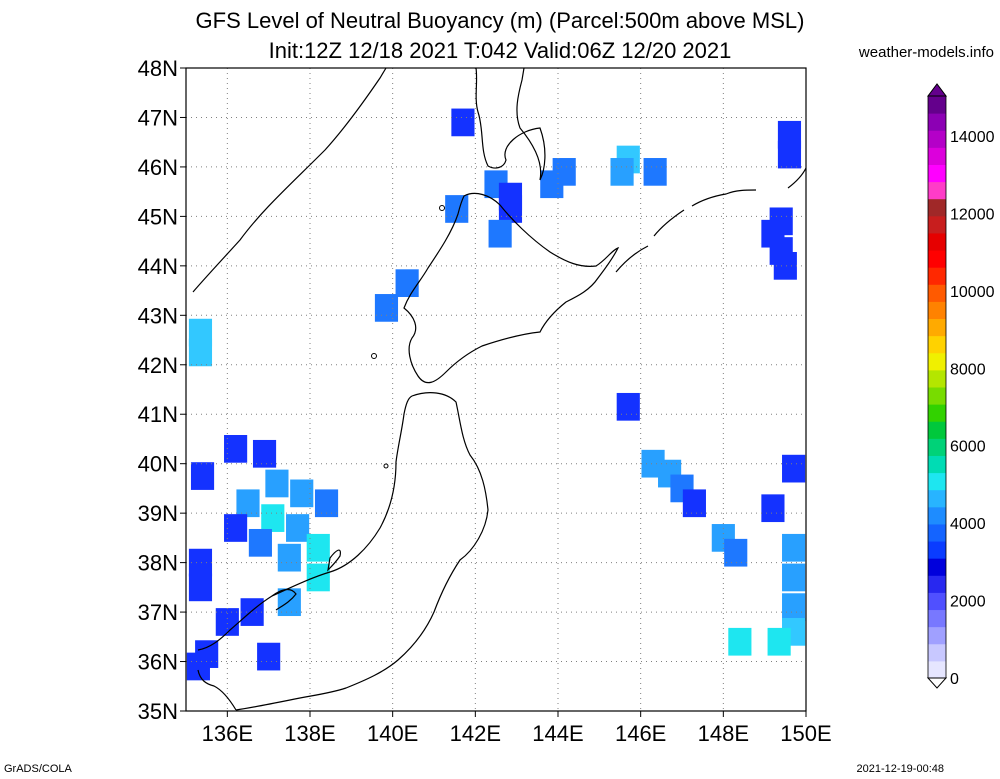 The height and width of the screenshot is (779, 1000). Describe the element at coordinates (158, 612) in the screenshot. I see `lat-tick-label: 37N` at that location.